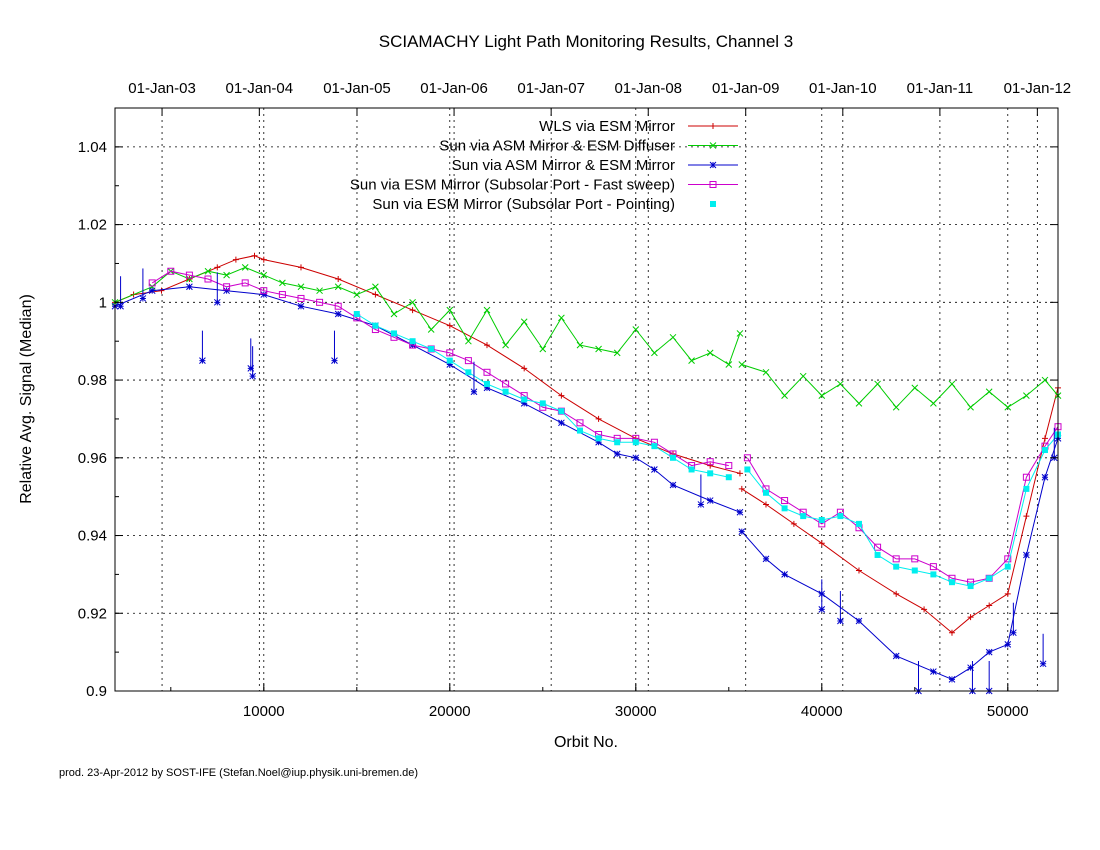 Image resolution: width=1100 pixels, height=850 pixels. Describe the element at coordinates (1038, 88) in the screenshot. I see `top-tick-label: 01-Jan-12` at that location.